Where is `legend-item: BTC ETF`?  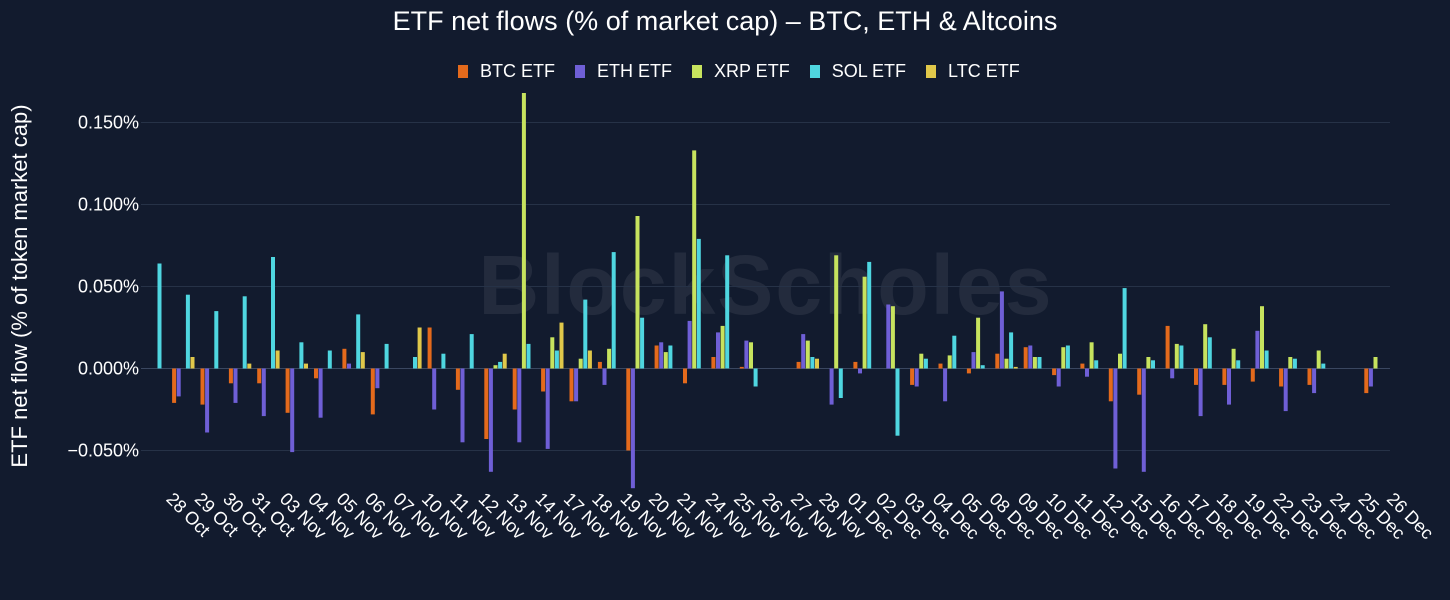 legend-item: BTC ETF is located at coordinates (506, 71).